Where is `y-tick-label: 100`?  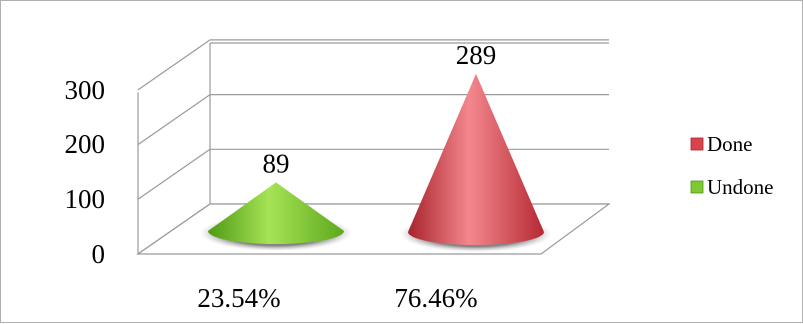 y-tick-label: 100 is located at coordinates (85, 199).